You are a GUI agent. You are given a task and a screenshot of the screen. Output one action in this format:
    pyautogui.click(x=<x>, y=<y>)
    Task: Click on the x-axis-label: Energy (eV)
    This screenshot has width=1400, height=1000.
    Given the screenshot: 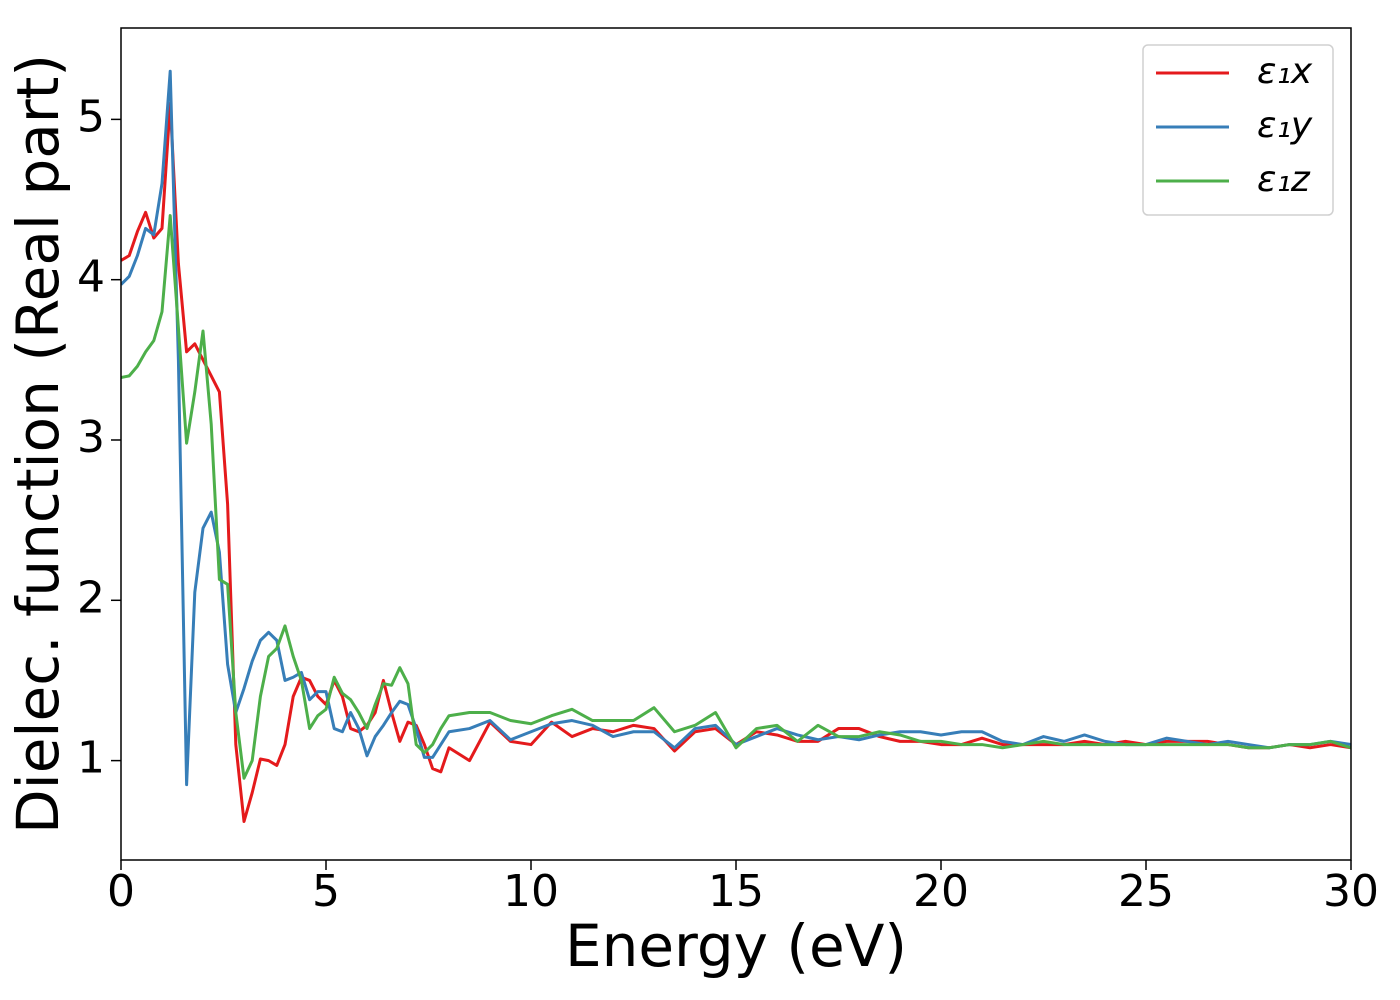 What is the action you would take?
    pyautogui.click(x=736, y=946)
    